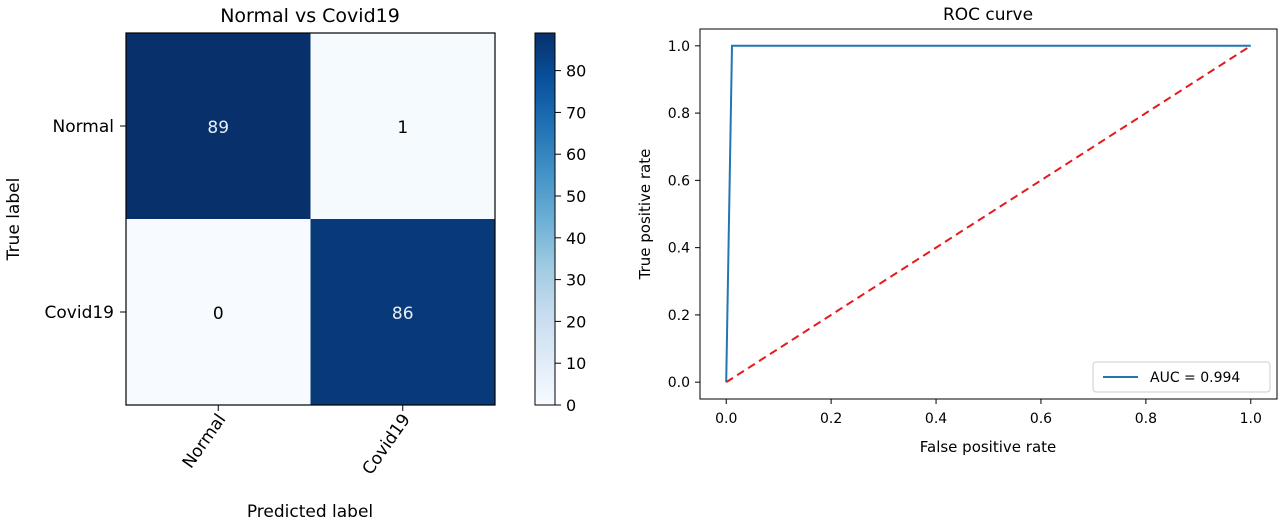 Image resolution: width=1280 pixels, height=521 pixels. What do you see at coordinates (310, 511) in the screenshot?
I see `cm-xlabel: Predicted label` at bounding box center [310, 511].